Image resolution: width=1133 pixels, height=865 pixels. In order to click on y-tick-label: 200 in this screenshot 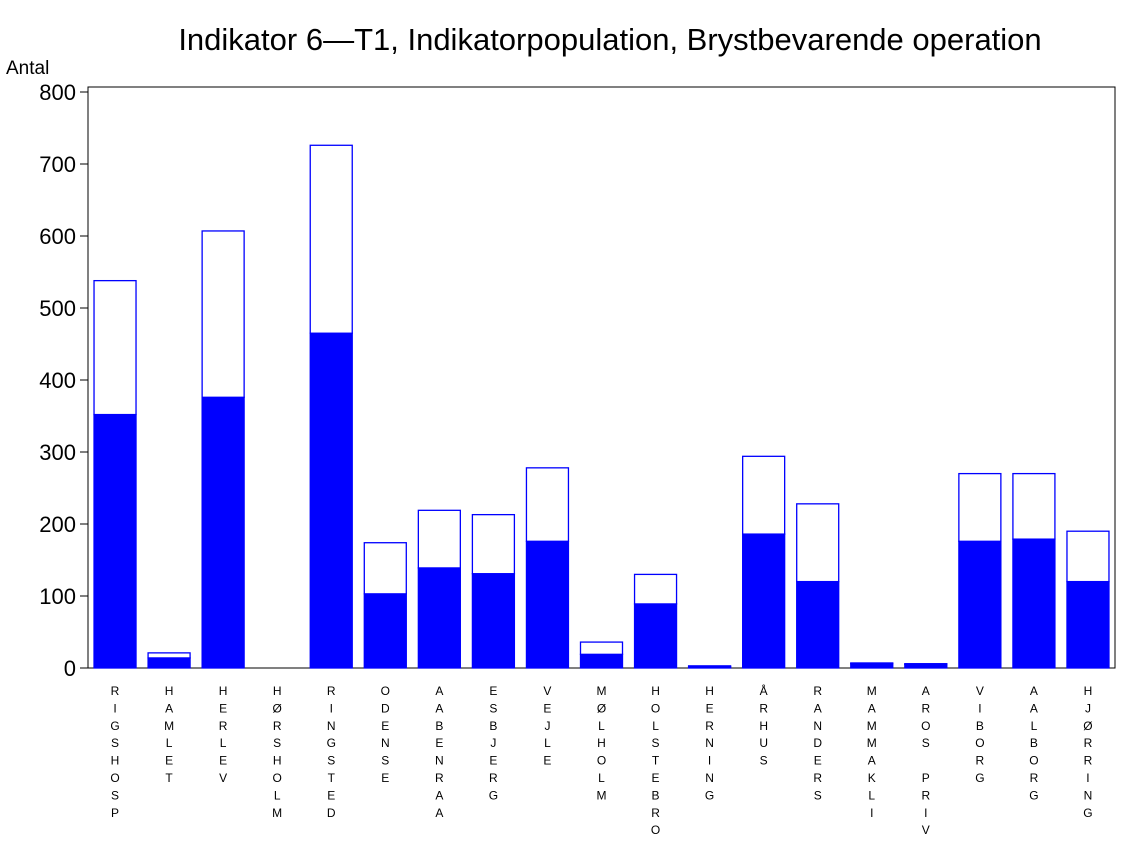, I will do `click(57, 524)`.